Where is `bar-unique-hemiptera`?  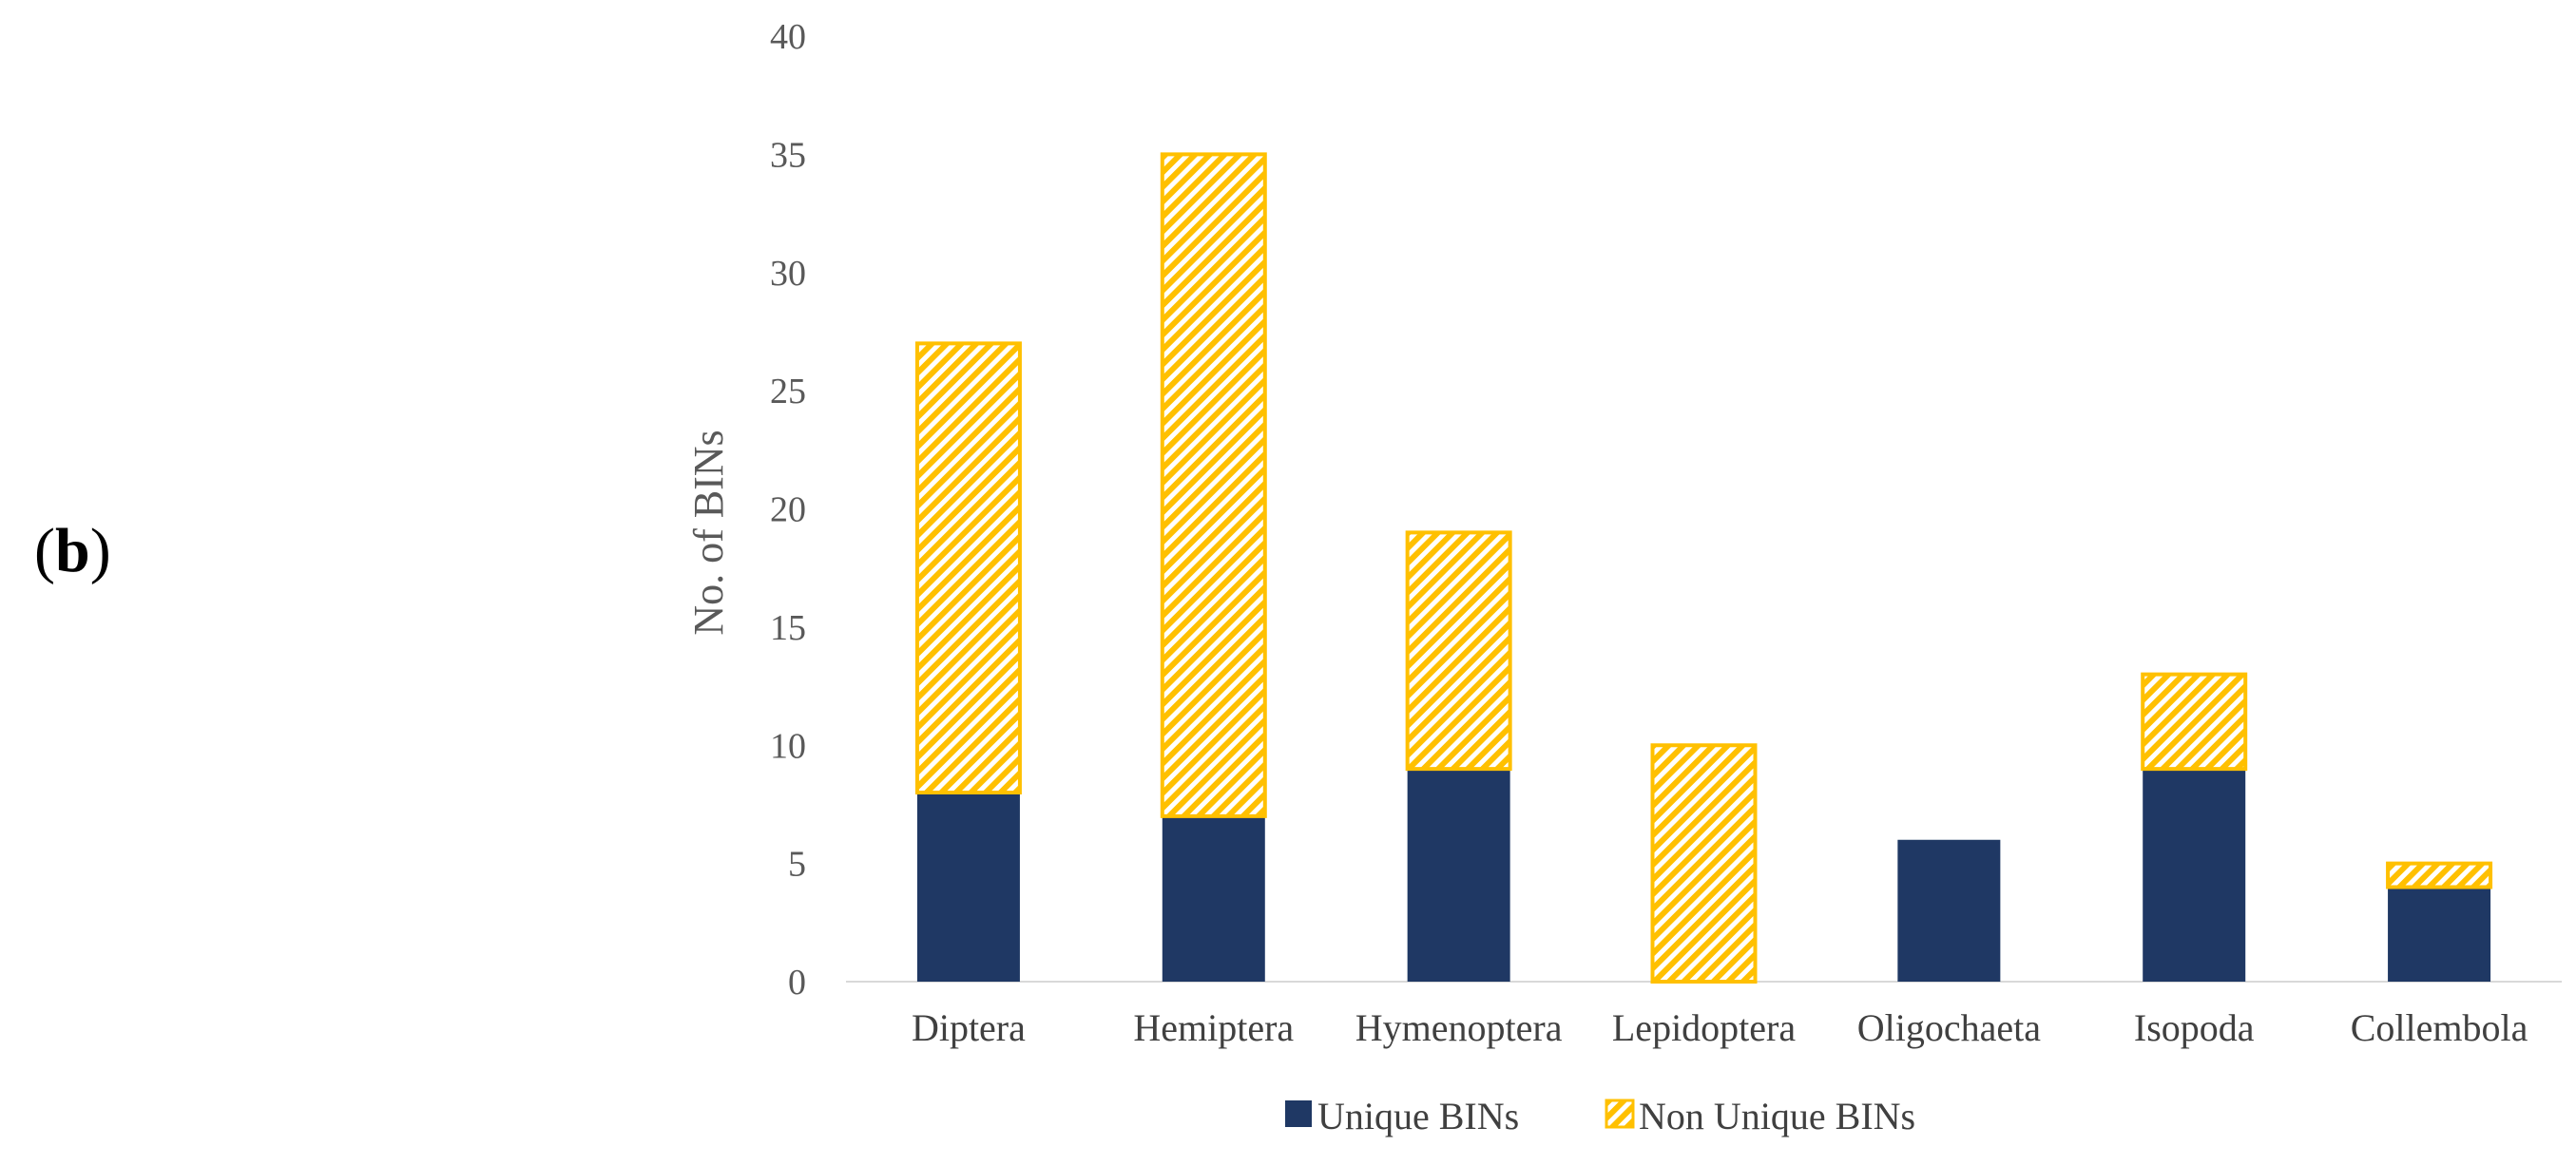
bar-unique-hemiptera is located at coordinates (1213, 899).